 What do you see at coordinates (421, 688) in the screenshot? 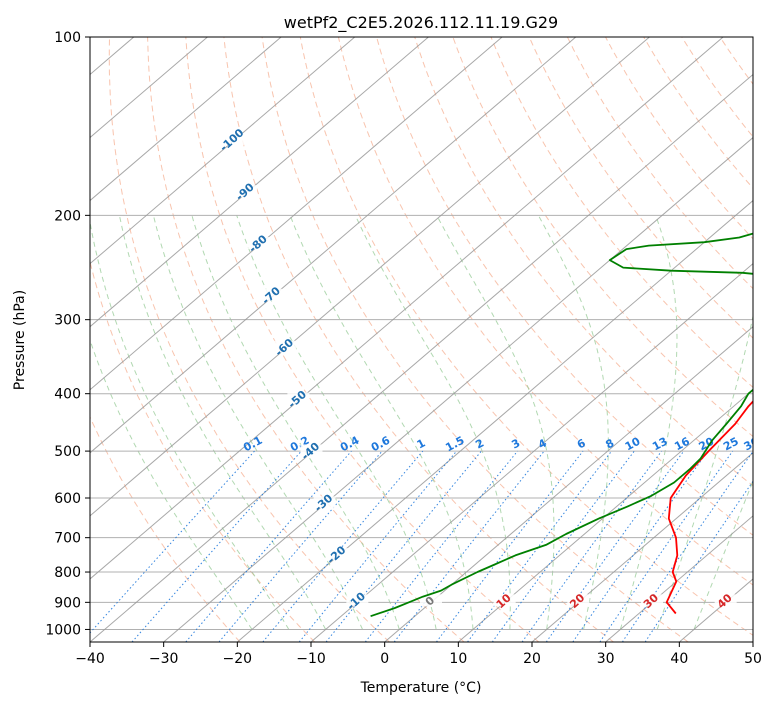
I see `x-axis-label: Temperature (°C)` at bounding box center [421, 688].